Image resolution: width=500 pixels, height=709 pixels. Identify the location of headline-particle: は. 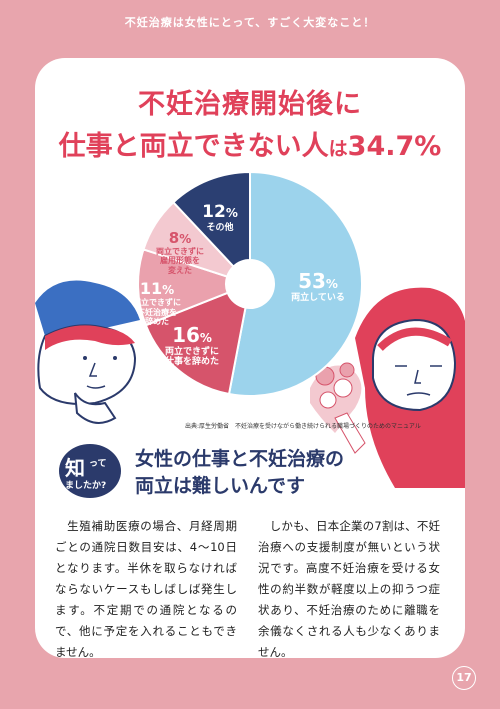
(338, 149).